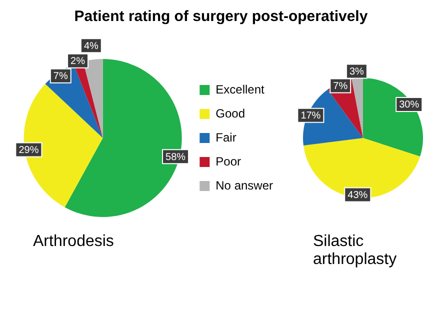  Describe the element at coordinates (358, 195) in the screenshot. I see `data-label: 43%` at that location.